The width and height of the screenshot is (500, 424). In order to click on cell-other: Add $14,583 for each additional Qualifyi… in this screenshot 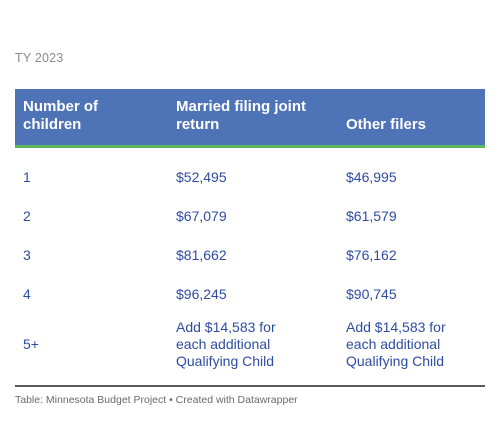, I will do `click(411, 344)`.